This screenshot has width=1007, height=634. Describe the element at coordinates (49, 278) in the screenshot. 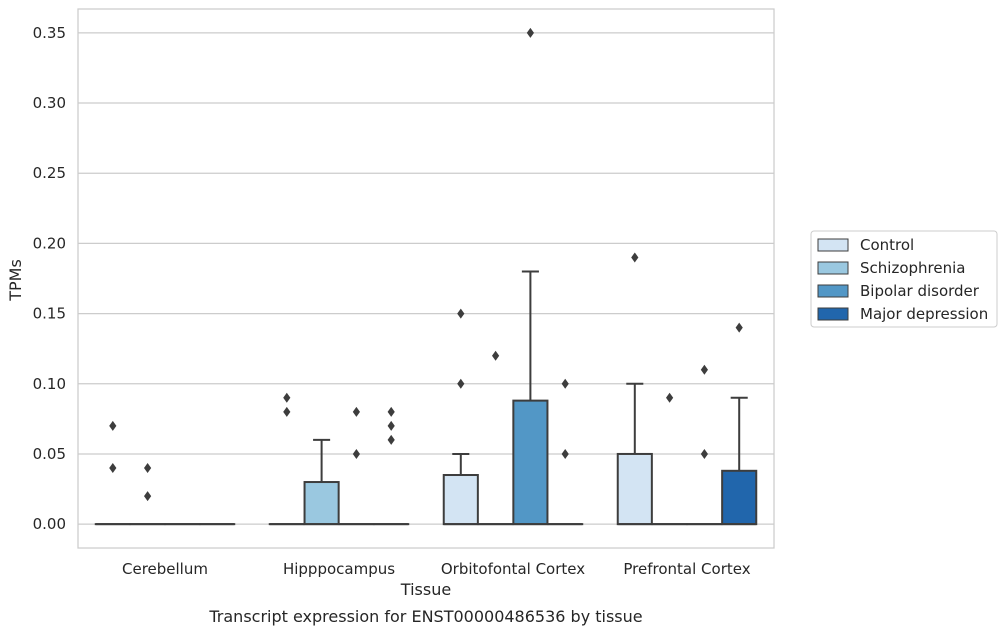

I see `y-axis-ticks: 0.00 0.05 0.10 0.15 0.20 0.25 0.30 0.35` at that location.